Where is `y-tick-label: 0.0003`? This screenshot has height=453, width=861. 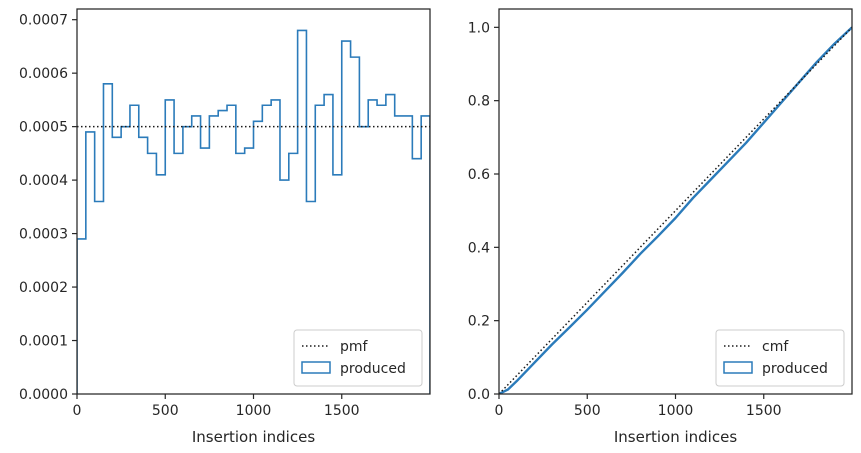
y-tick-label: 0.0003 is located at coordinates (43, 235).